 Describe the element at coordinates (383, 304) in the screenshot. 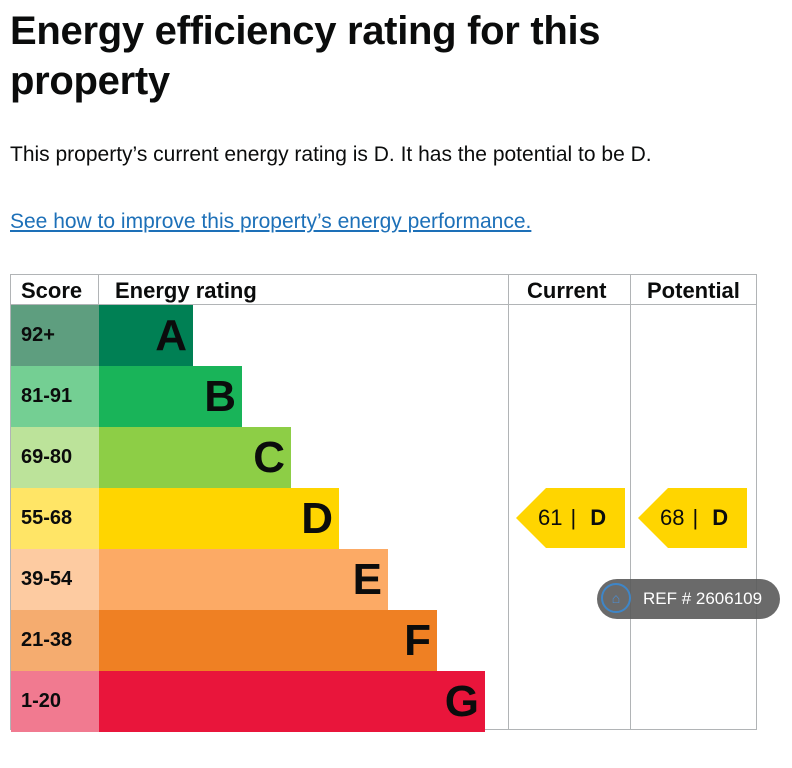

I see `header-divider` at that location.